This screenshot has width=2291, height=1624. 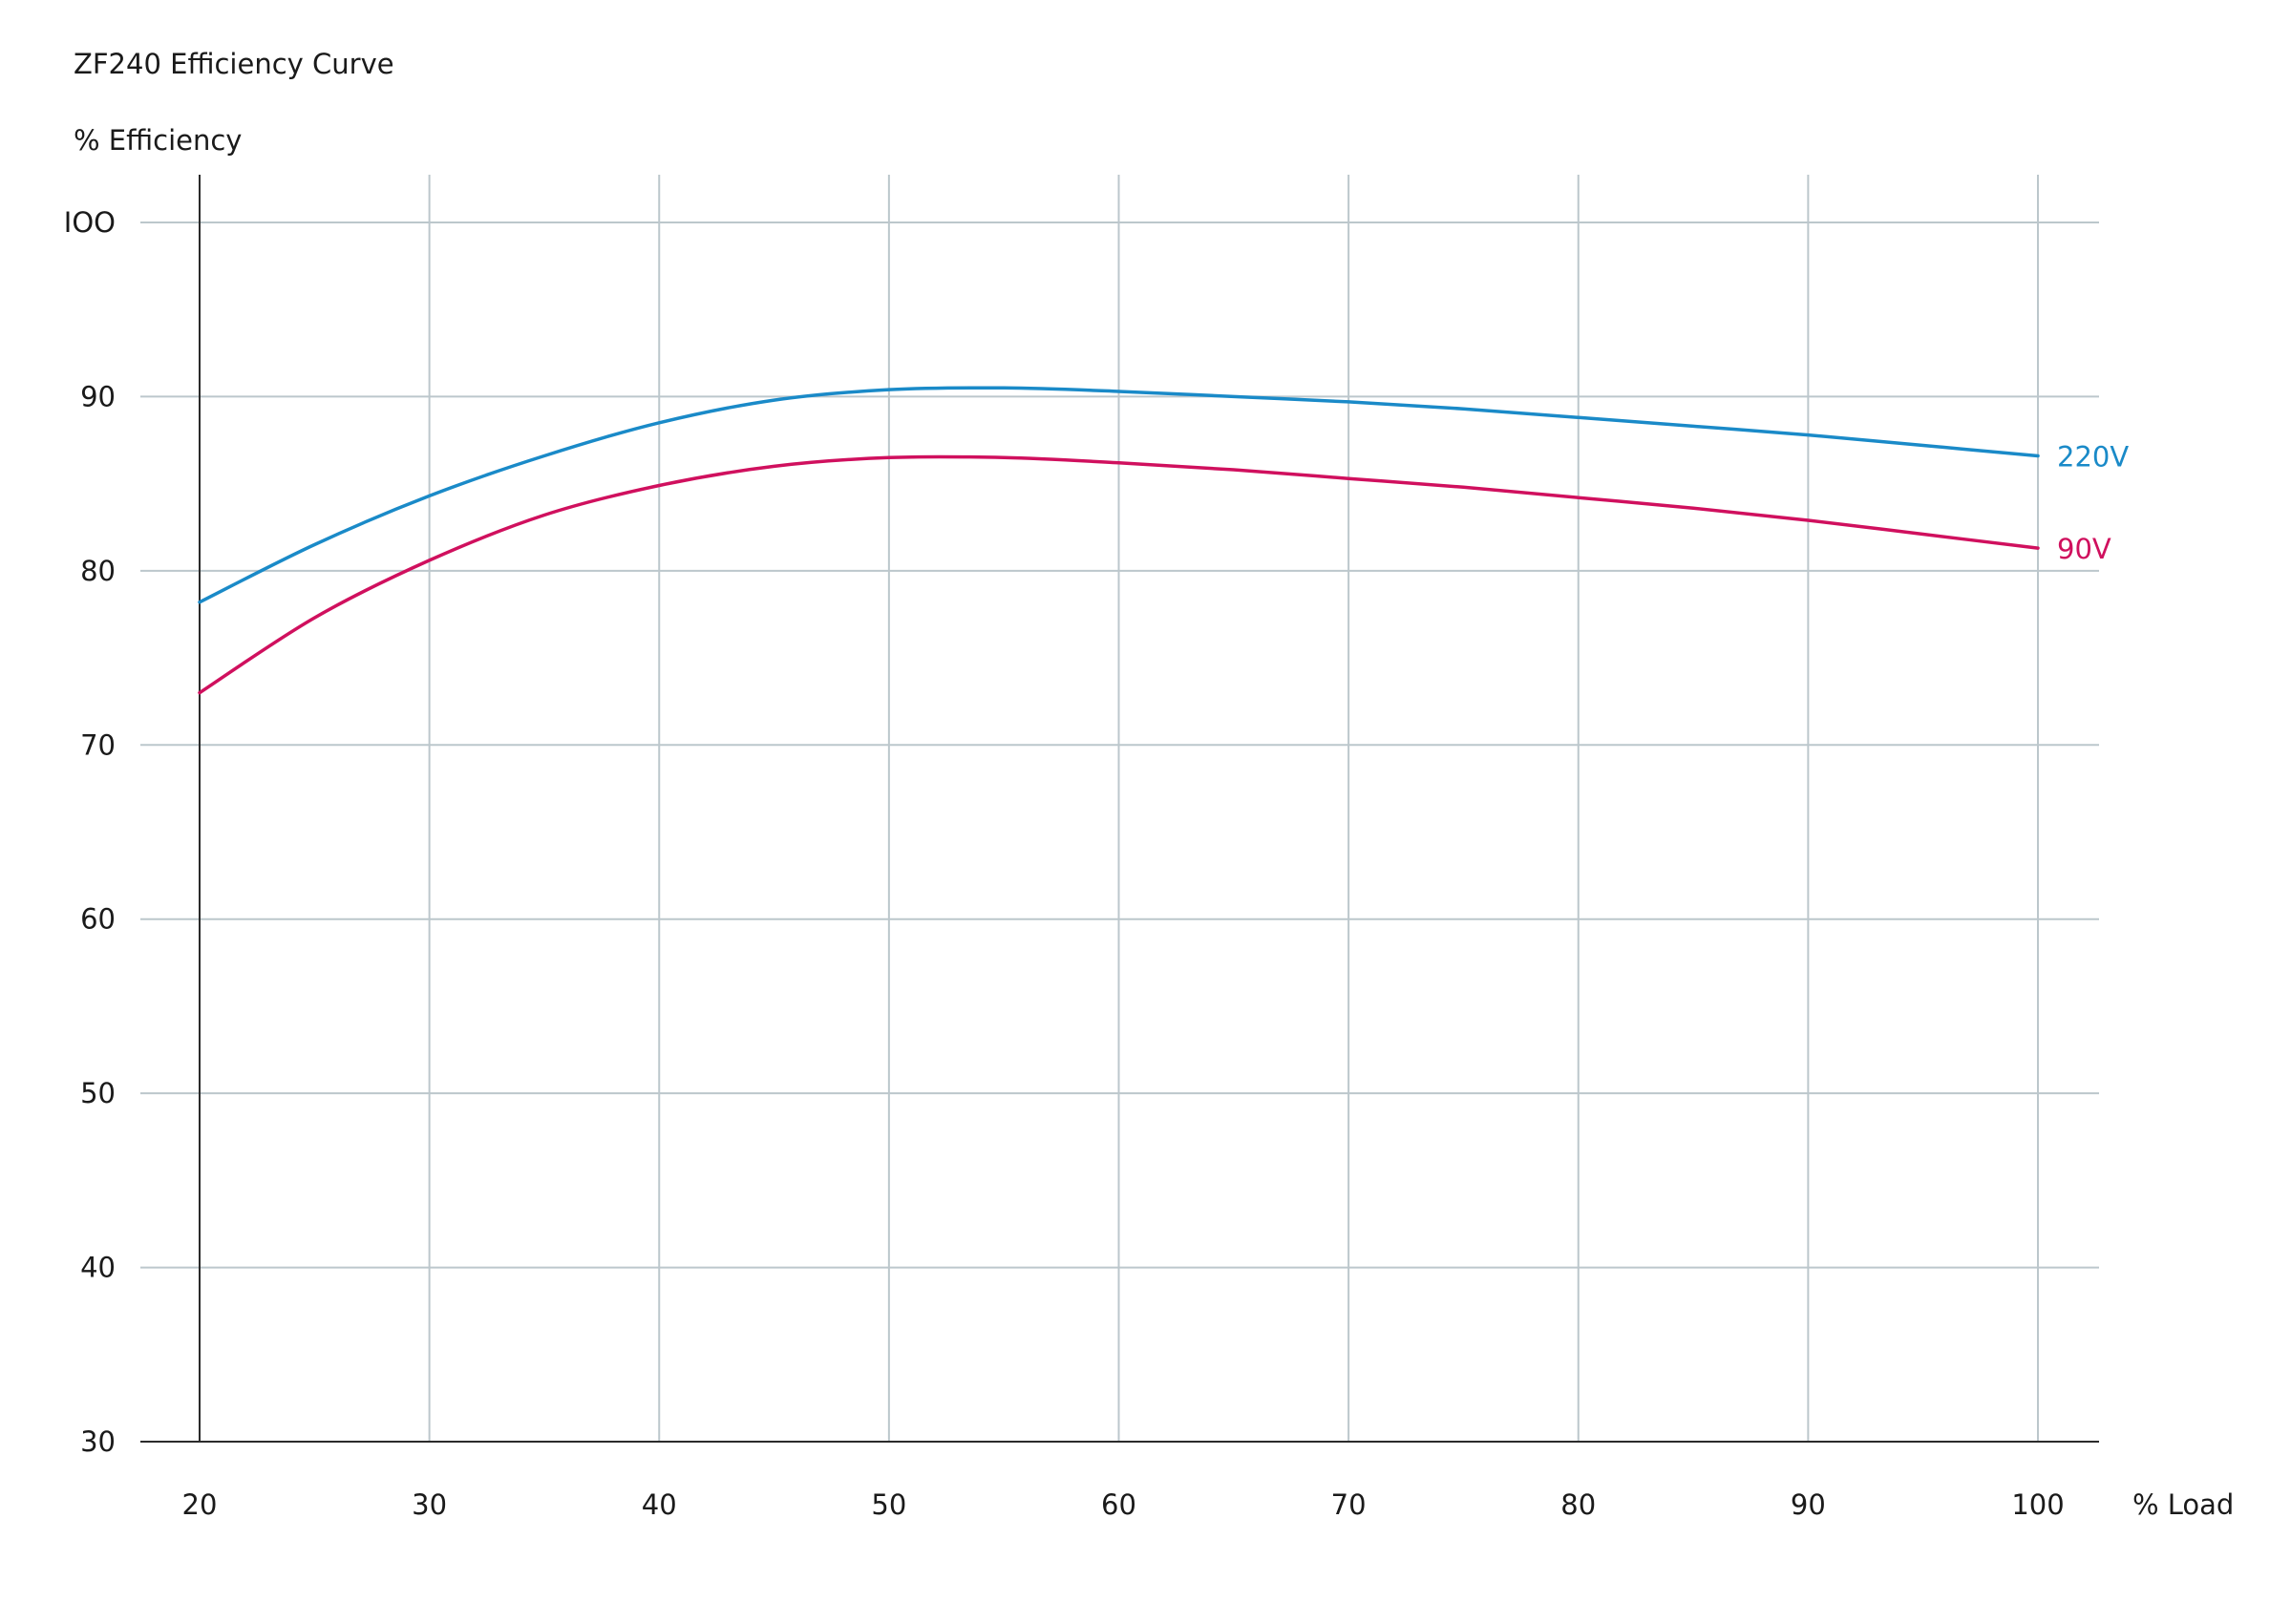 I want to click on x-axis-title: % Load, so click(x=2183, y=1504).